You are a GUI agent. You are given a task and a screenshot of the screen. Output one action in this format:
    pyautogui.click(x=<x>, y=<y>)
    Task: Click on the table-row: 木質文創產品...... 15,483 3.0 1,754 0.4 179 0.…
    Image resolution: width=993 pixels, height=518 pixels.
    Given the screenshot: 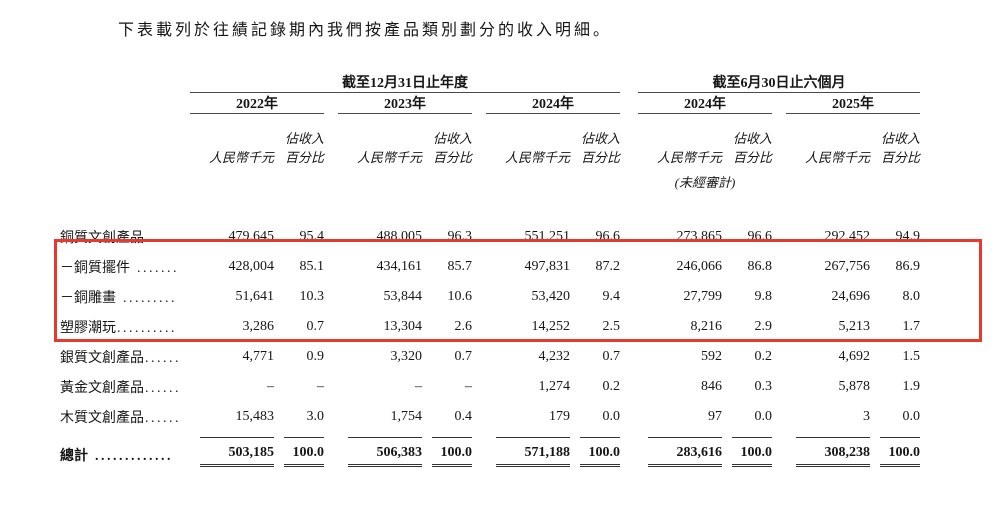 What is the action you would take?
    pyautogui.click(x=490, y=417)
    